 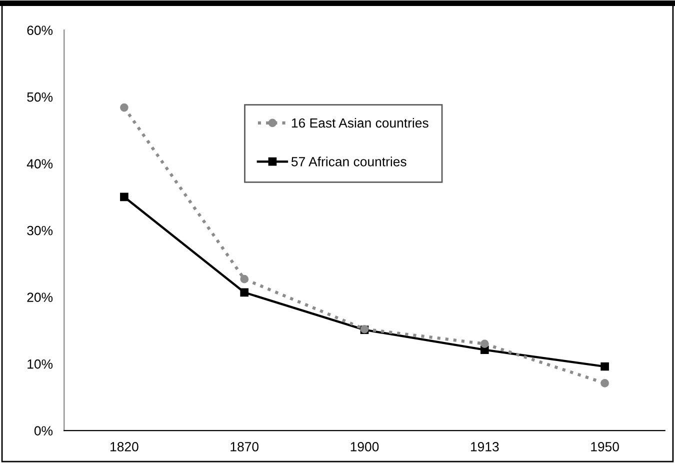 I want to click on x-tick-label: 1900, so click(x=364, y=447).